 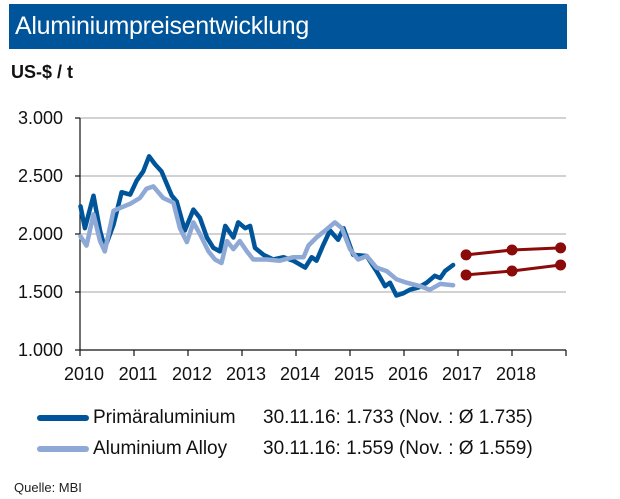 I want to click on y-tick-label: 3.000, so click(x=40, y=118).